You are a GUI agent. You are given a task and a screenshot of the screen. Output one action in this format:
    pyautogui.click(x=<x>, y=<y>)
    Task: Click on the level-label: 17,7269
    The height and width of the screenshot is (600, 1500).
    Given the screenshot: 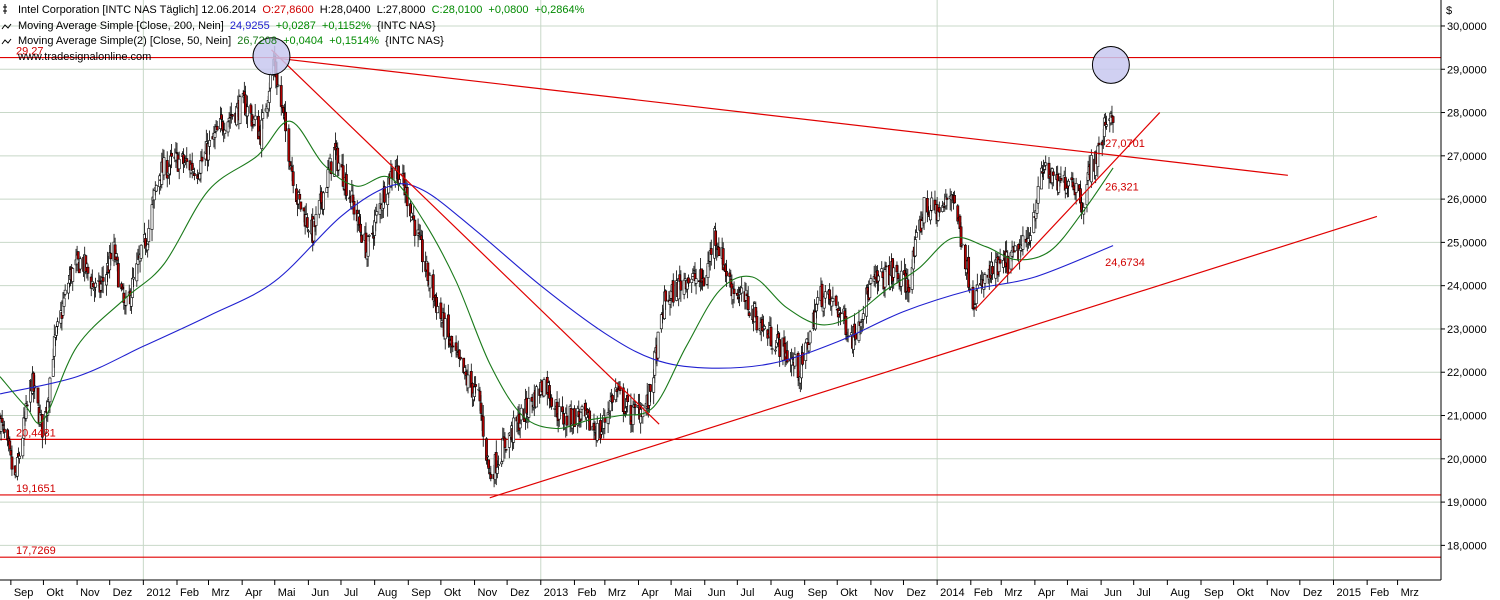 What is the action you would take?
    pyautogui.click(x=36, y=551)
    